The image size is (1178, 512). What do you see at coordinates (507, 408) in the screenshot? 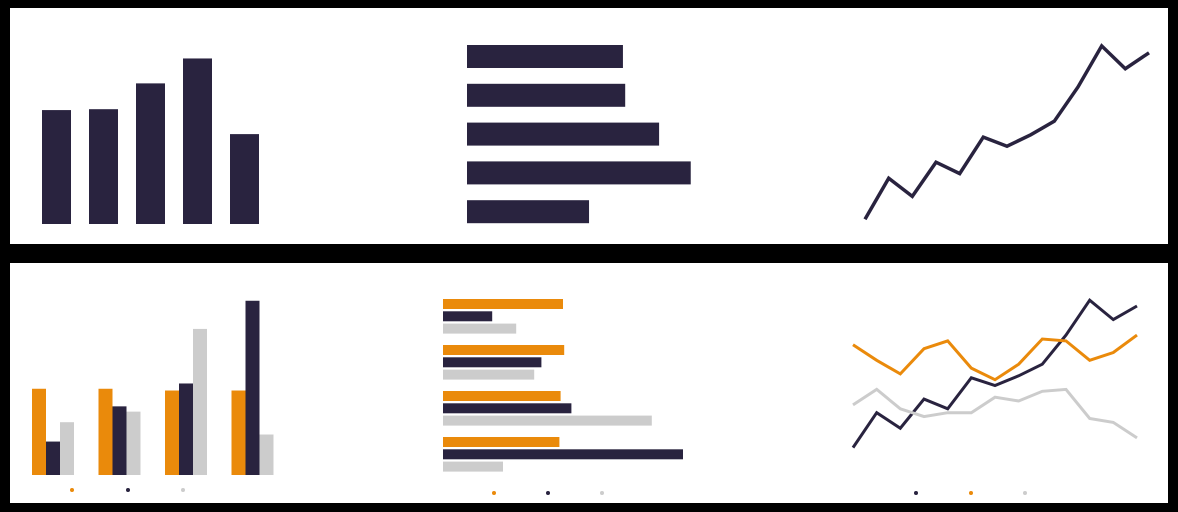
I see `group-3-hbar-dark` at bounding box center [507, 408].